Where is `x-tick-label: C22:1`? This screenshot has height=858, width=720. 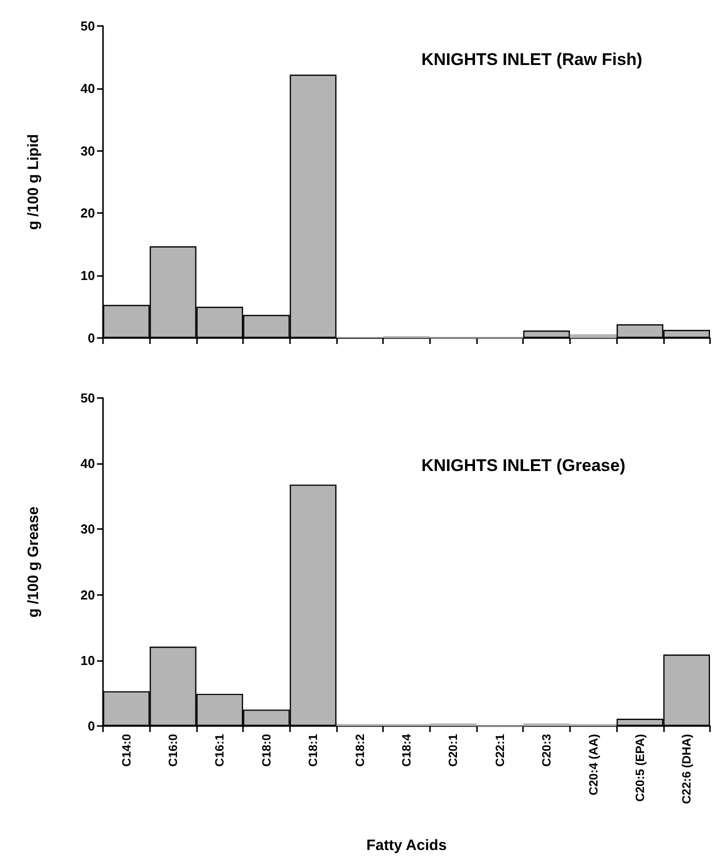 x-tick-label: C22:1 is located at coordinates (499, 750).